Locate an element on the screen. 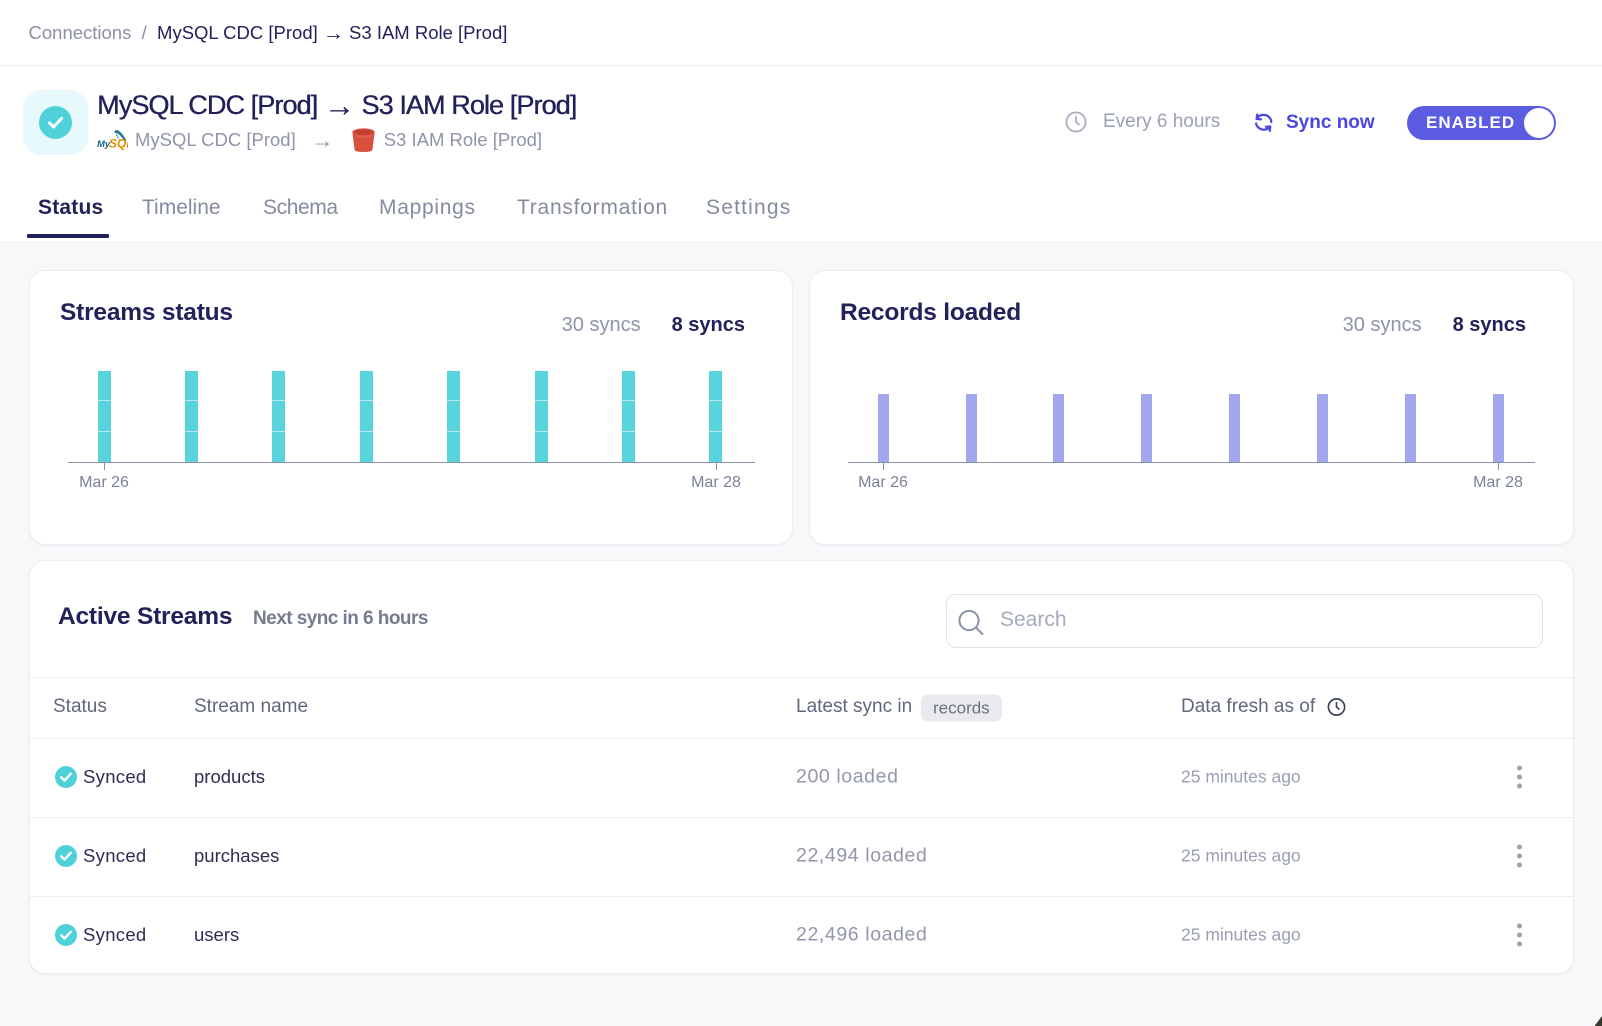  svg-text: My is located at coordinates (104, 144).